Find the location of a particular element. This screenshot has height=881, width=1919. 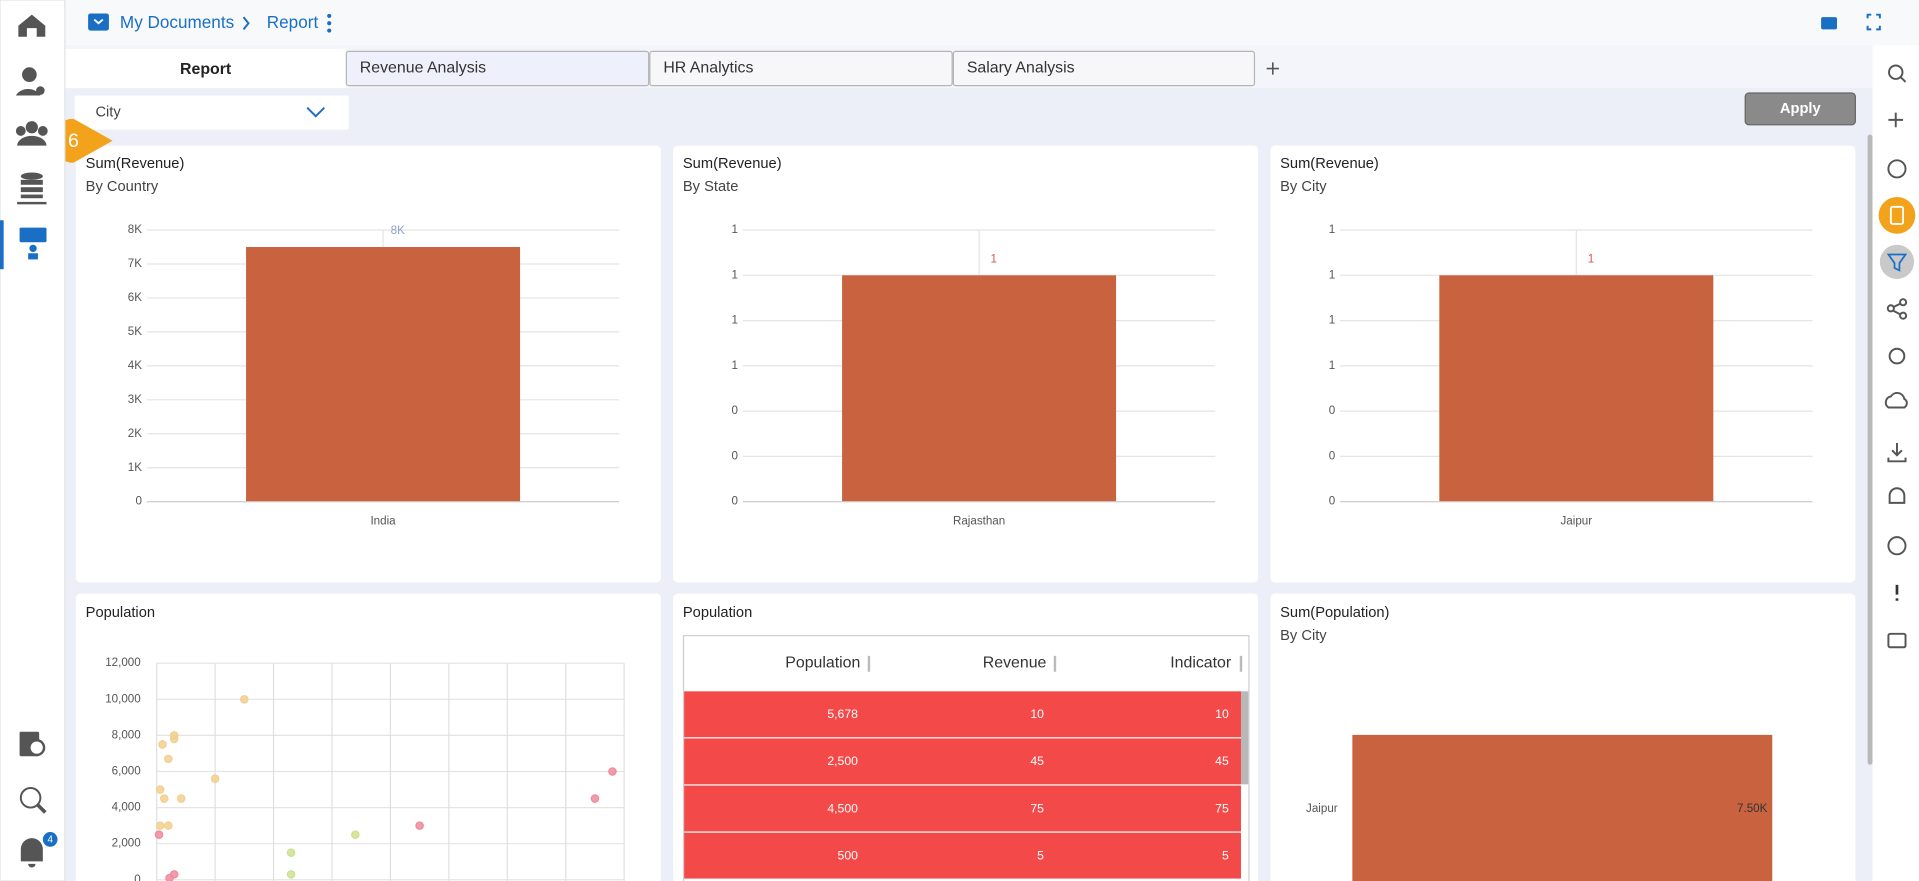

apply-button is located at coordinates (1800, 109).